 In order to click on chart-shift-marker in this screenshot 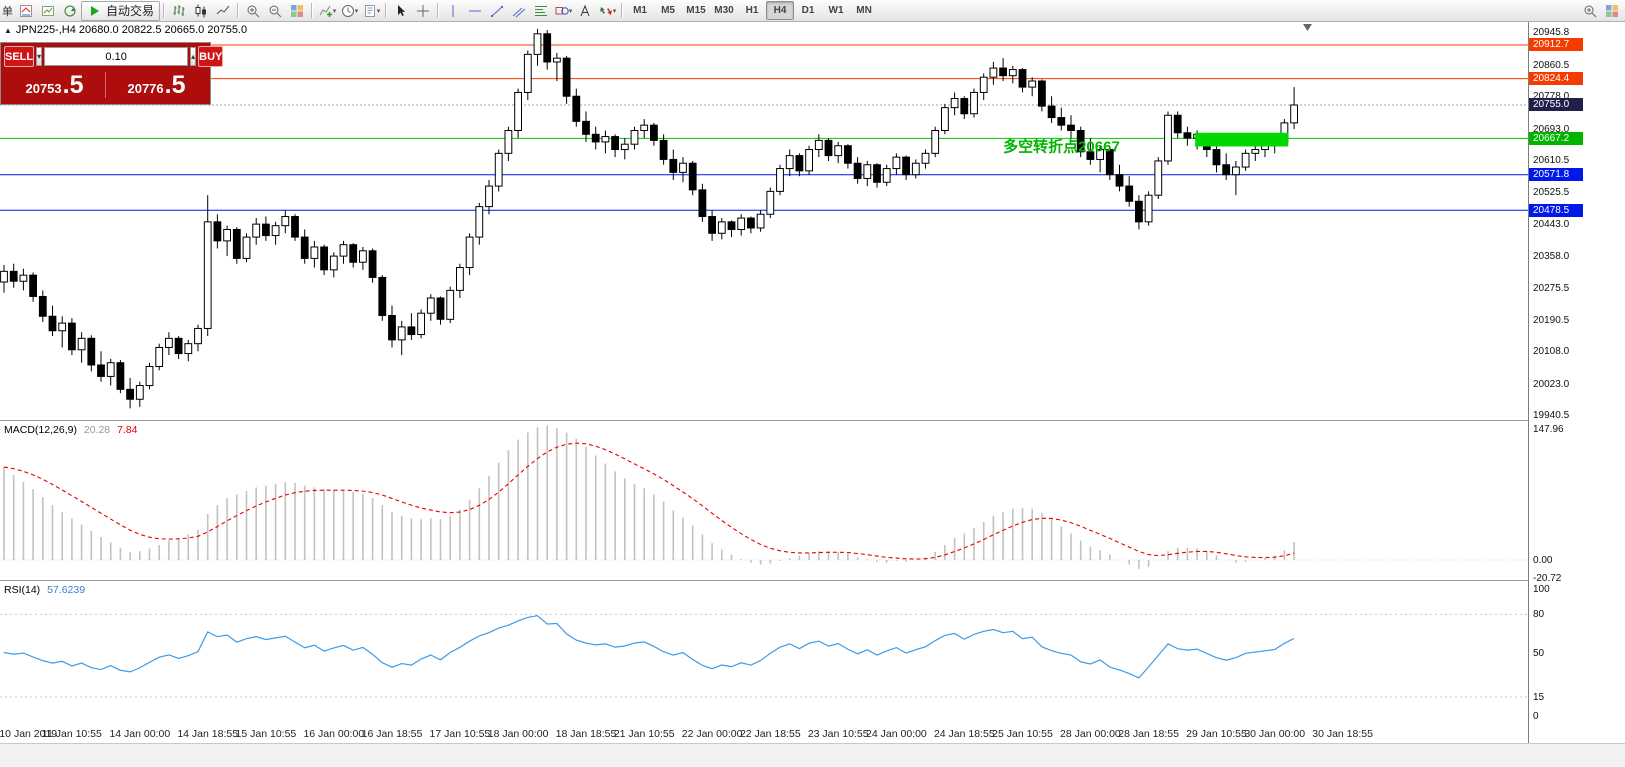, I will do `click(1307, 27)`.